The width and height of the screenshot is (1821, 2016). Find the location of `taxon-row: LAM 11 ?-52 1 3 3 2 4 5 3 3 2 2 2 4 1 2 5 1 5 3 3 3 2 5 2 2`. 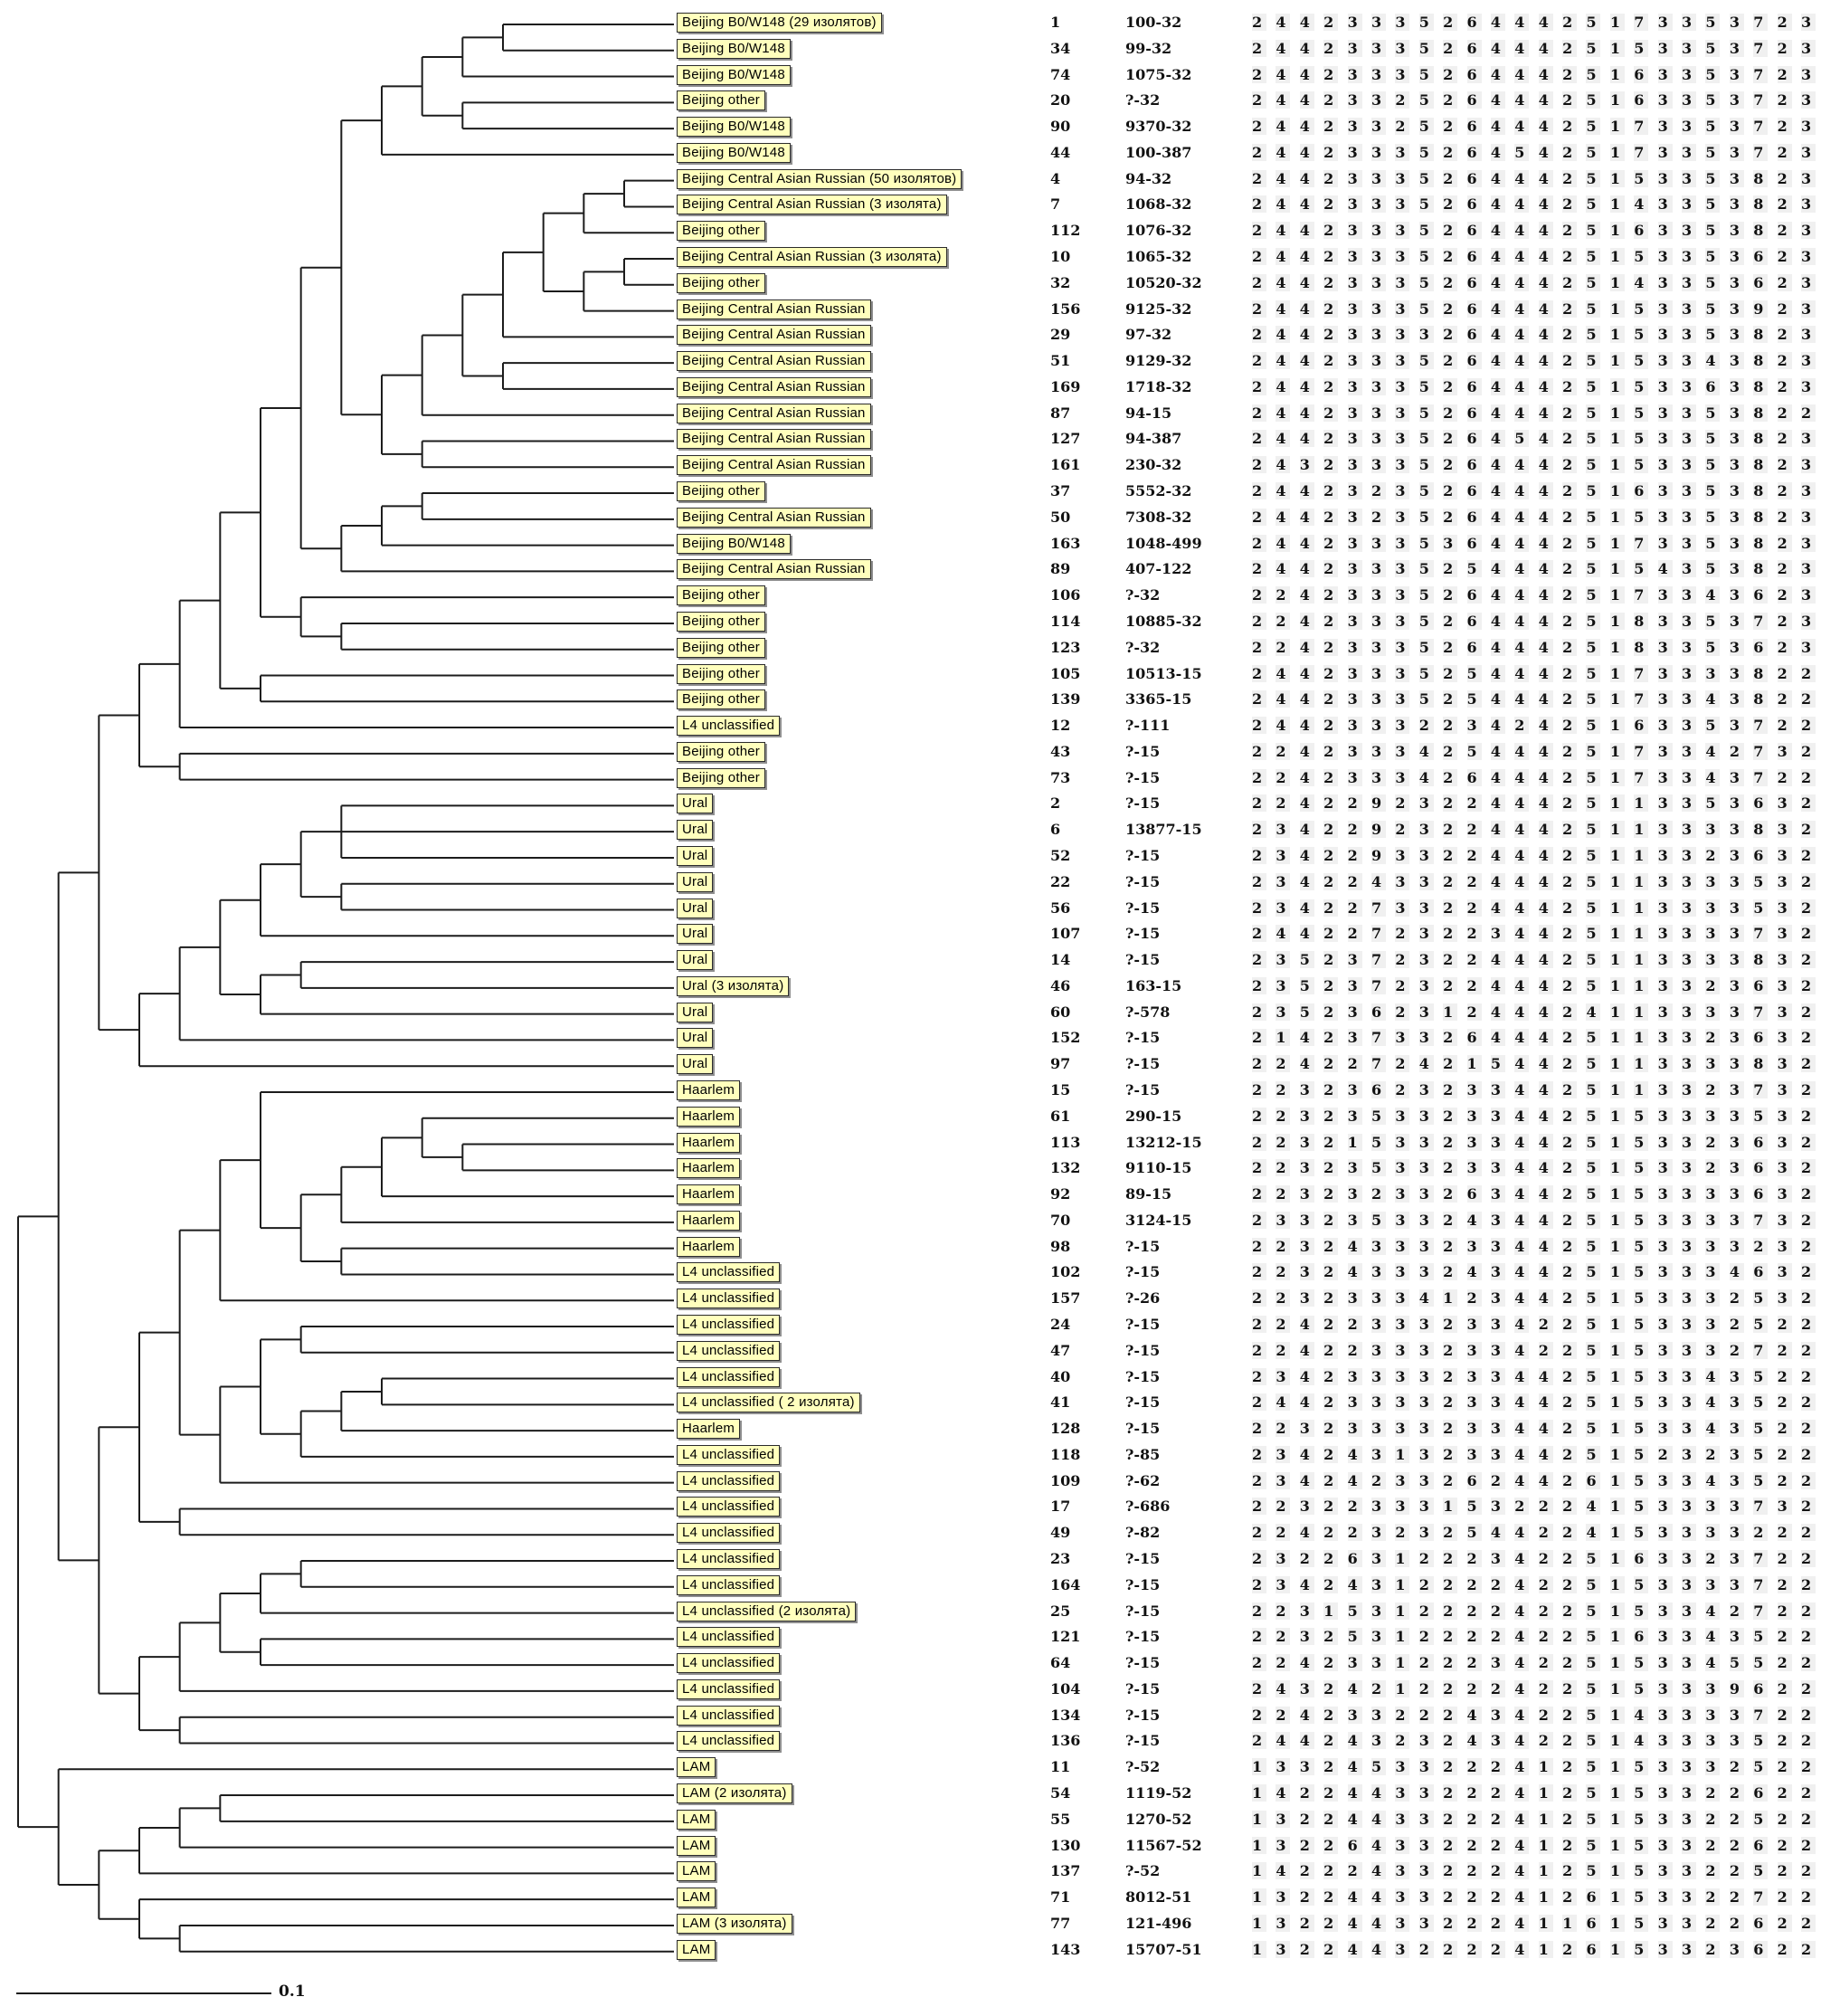

taxon-row: LAM 11 ?-52 1 3 3 2 4 5 3 3 2 2 2 4 1 2 5 1 5 3 3 3 2 5 2 2 is located at coordinates (910, 1769).